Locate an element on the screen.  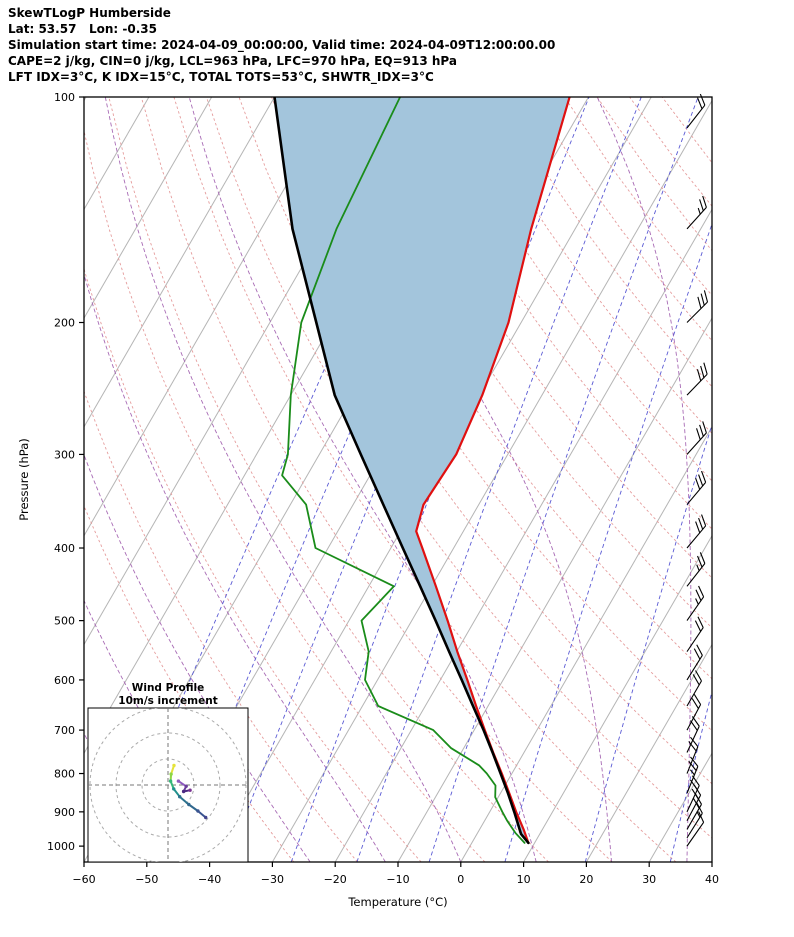
temperature-tick-label: 30 is located at coordinates (649, 879).